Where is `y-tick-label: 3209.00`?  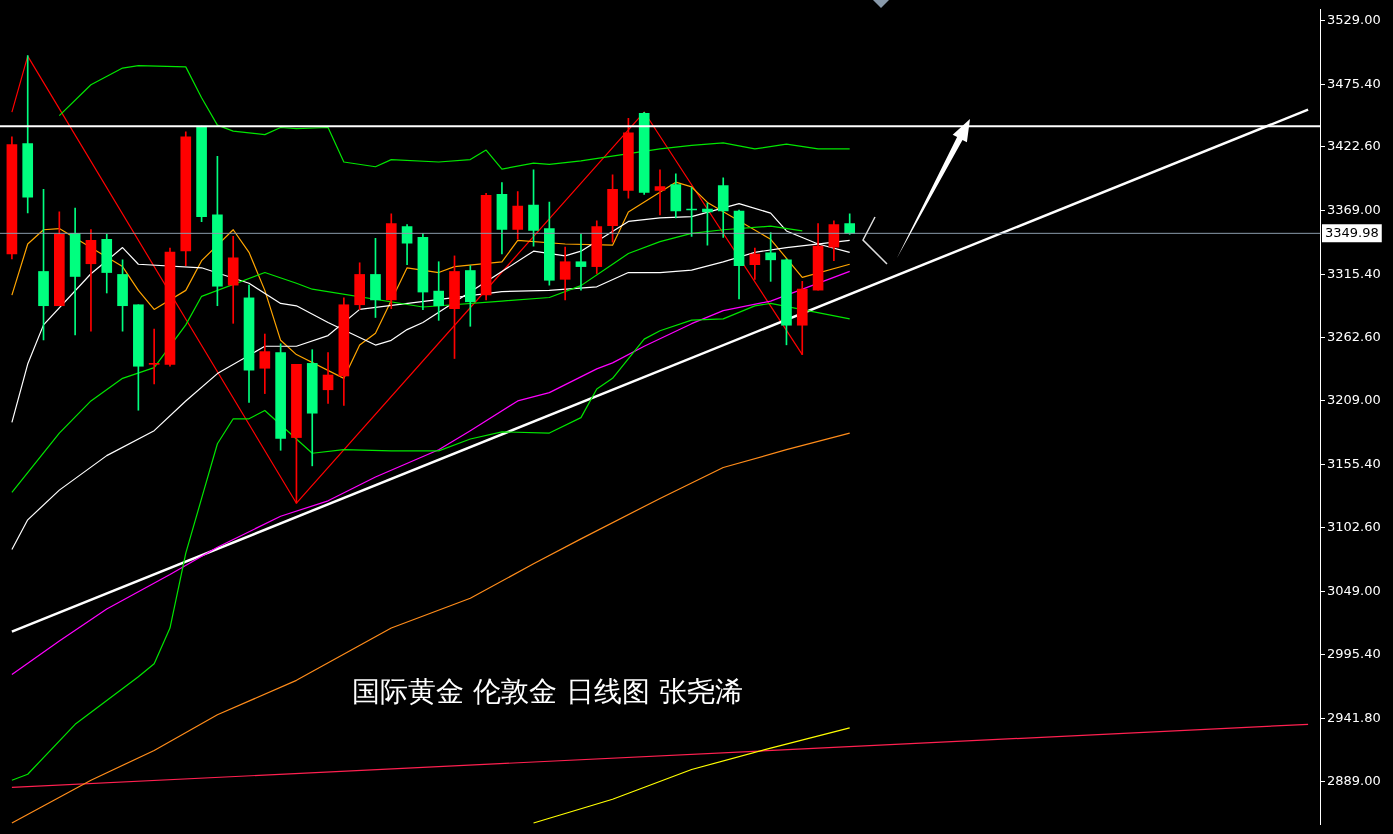 y-tick-label: 3209.00 is located at coordinates (1354, 400).